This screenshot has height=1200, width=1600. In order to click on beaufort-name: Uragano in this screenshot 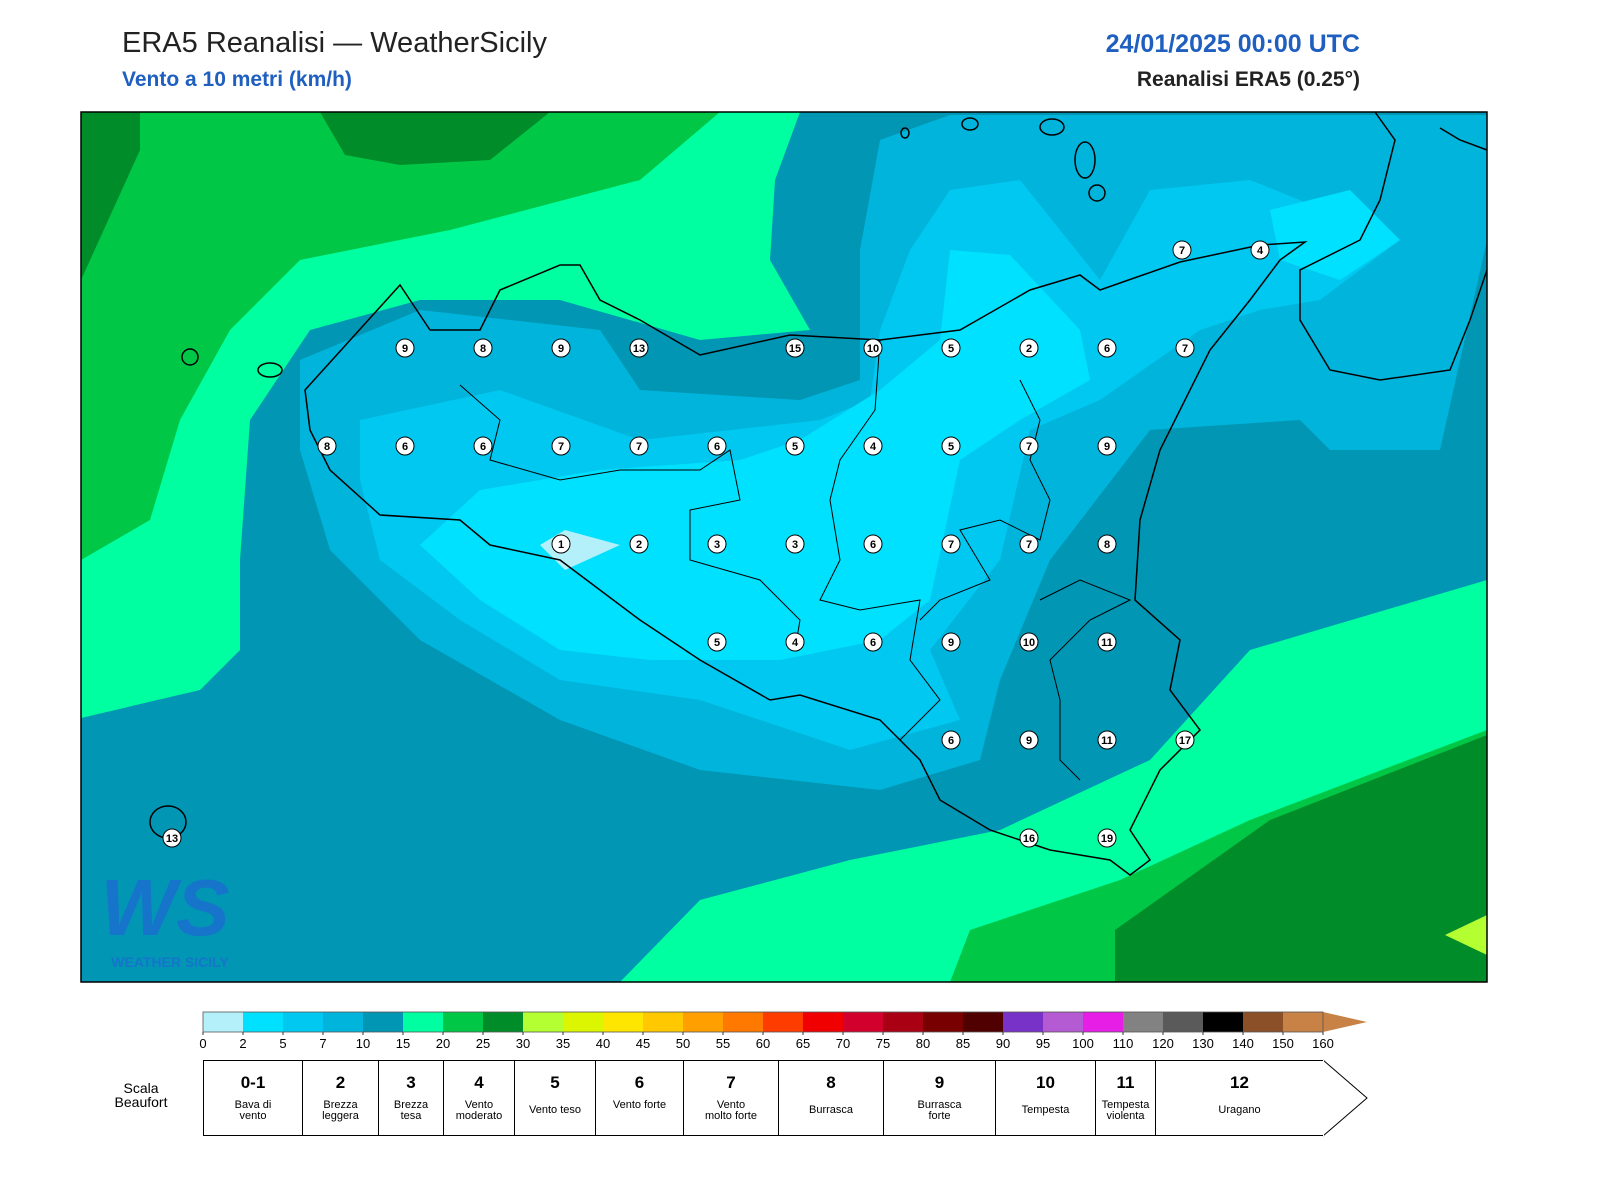, I will do `click(1239, 1110)`.